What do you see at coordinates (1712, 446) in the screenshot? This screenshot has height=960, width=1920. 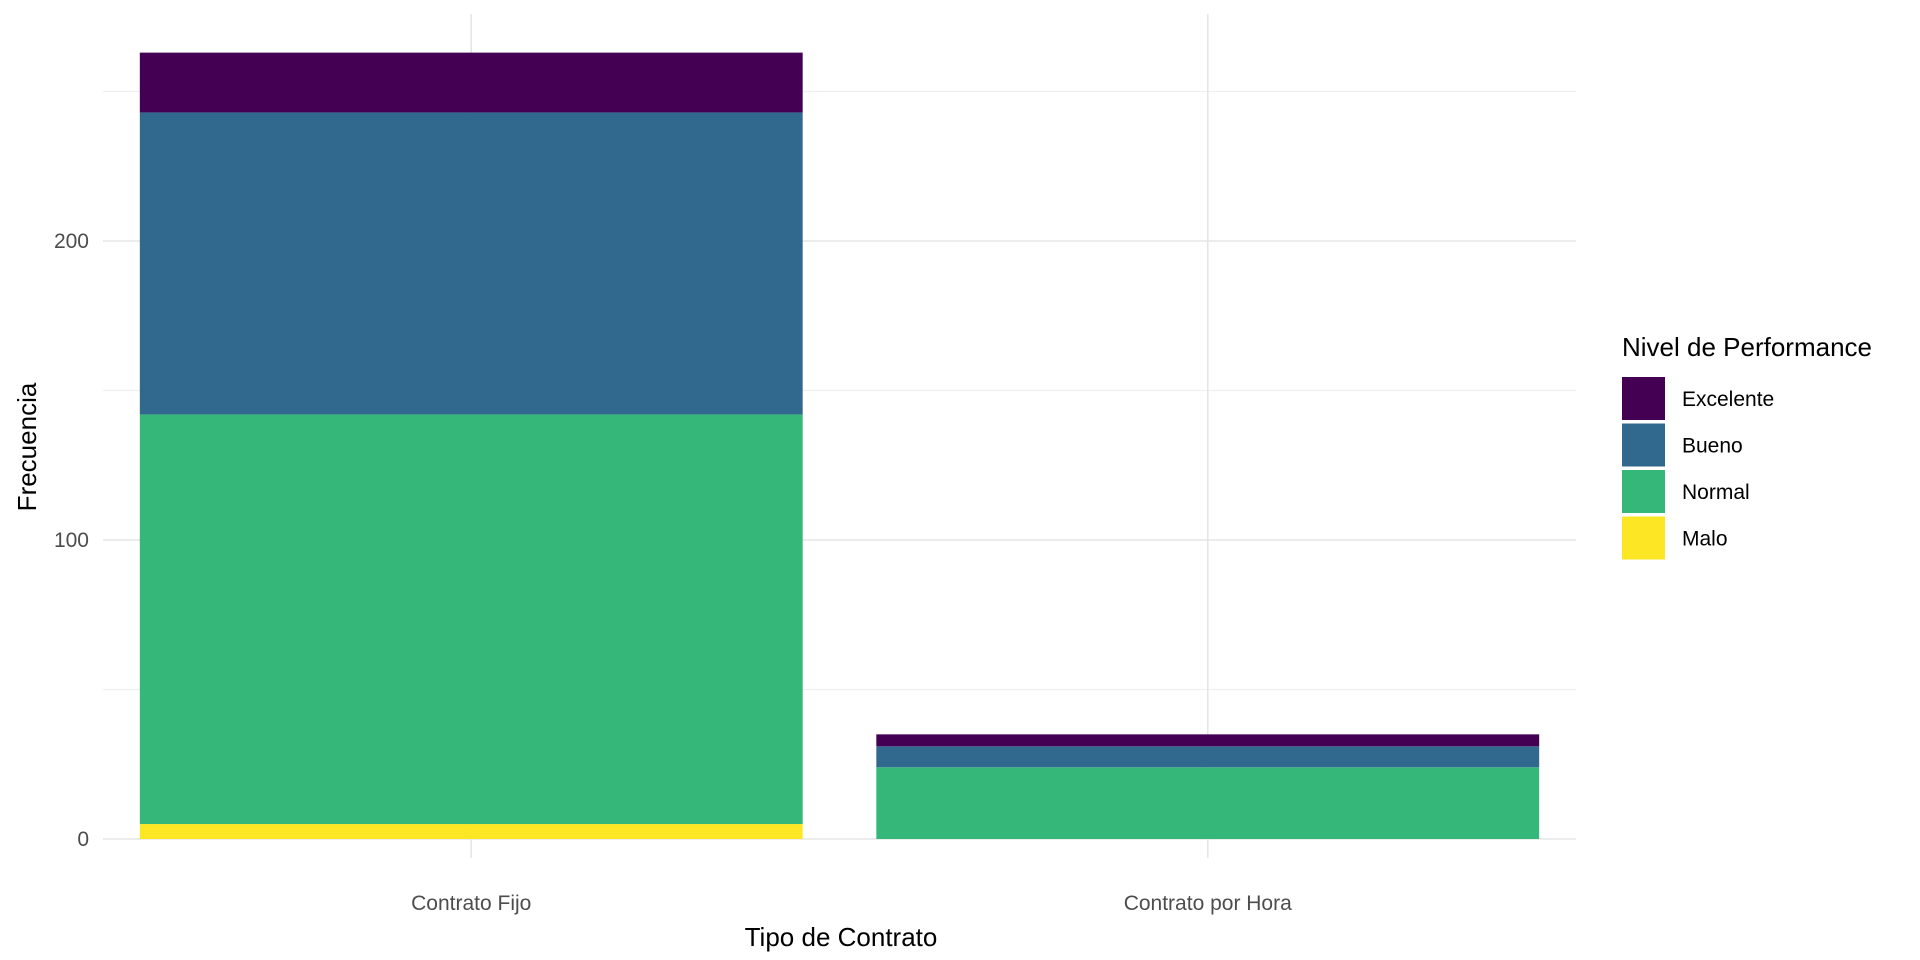 I see `legend-label-bueno: Bueno` at bounding box center [1712, 446].